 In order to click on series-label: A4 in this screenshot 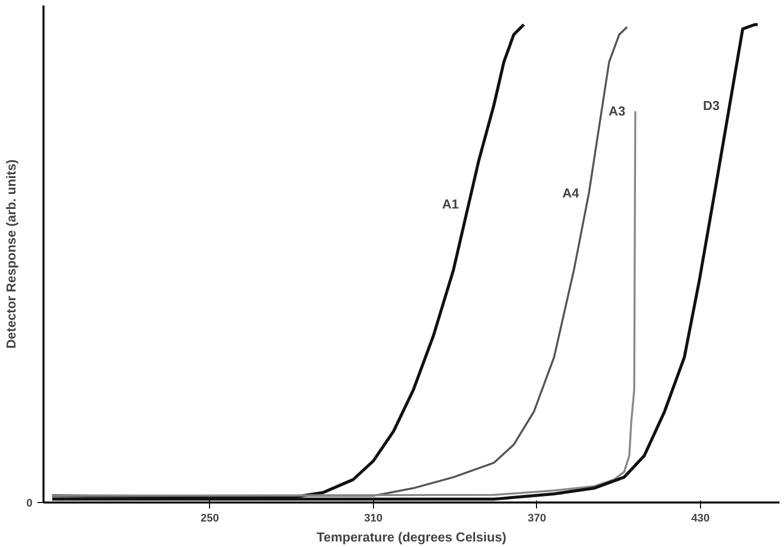, I will do `click(571, 192)`.